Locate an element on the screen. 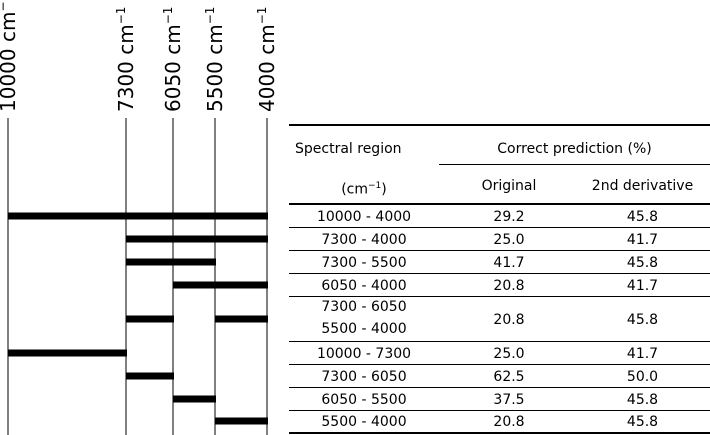  table-top-rule is located at coordinates (499, 125).